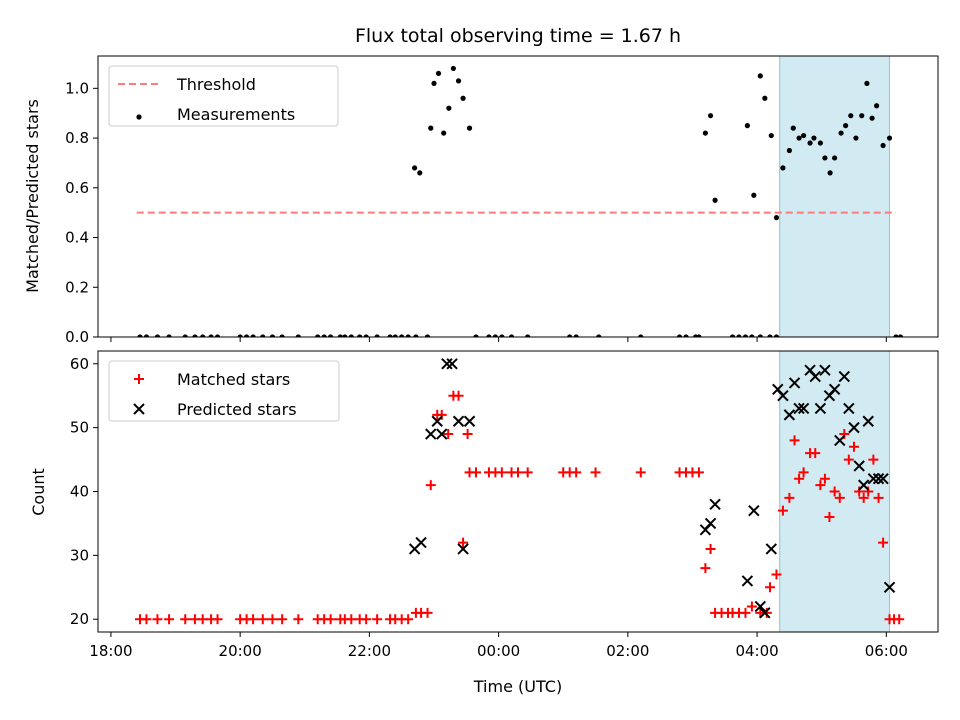 This screenshot has width=960, height=720. What do you see at coordinates (139, 379) in the screenshot?
I see `legend-matched-swatch` at bounding box center [139, 379].